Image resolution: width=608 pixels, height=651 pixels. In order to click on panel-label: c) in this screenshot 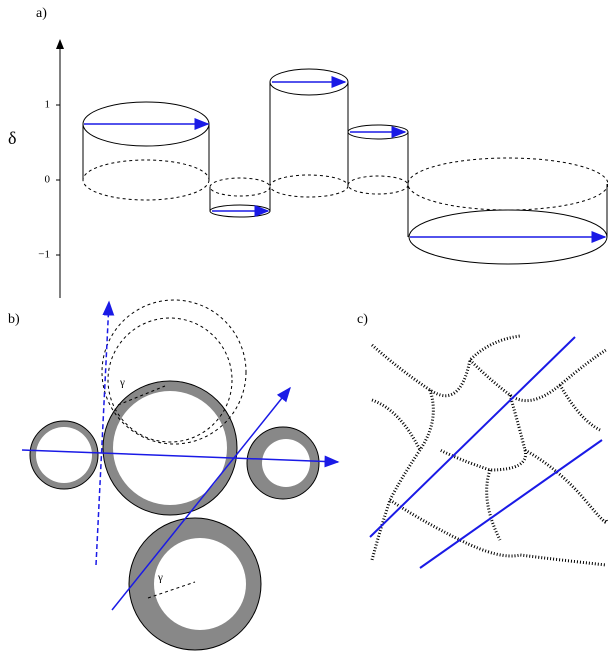, I will do `click(362, 319)`.